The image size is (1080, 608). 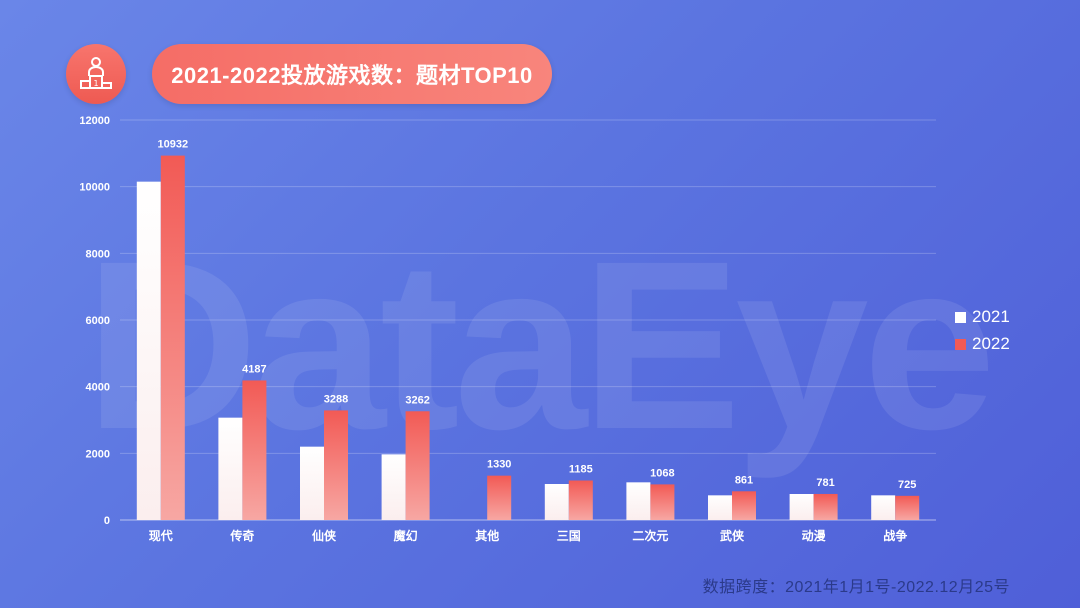 I want to click on data-label: 725, so click(x=907, y=485).